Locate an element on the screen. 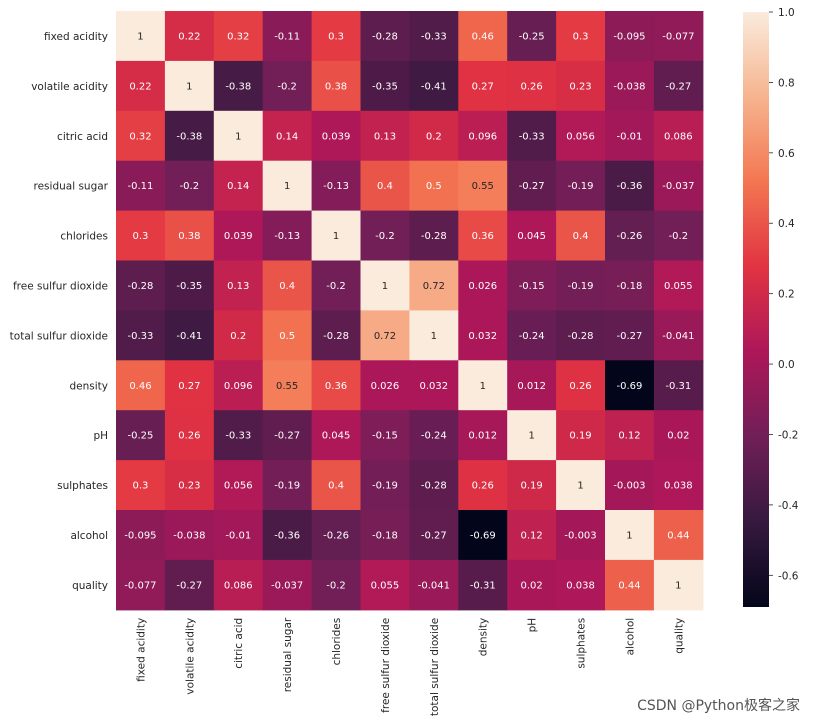  cell-value-label: -0.33 is located at coordinates (434, 36).